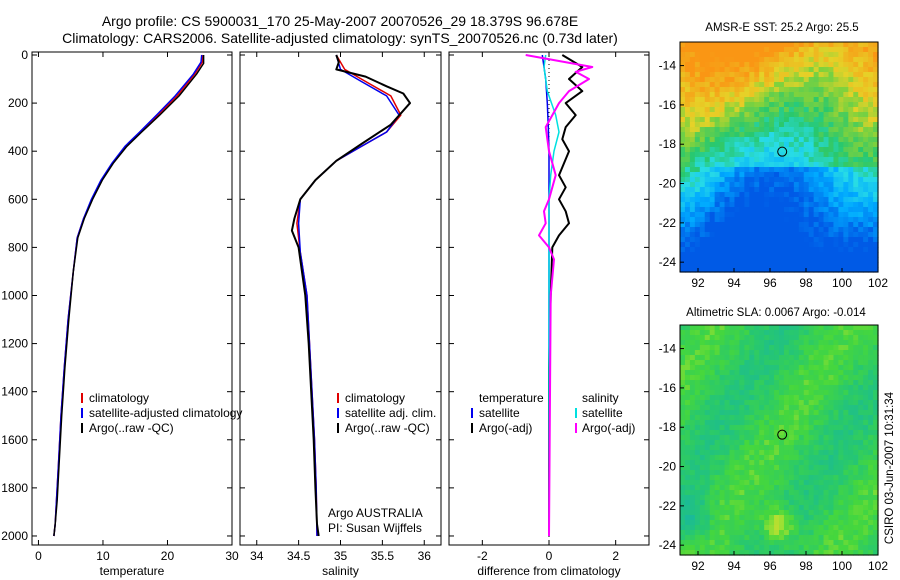  What do you see at coordinates (602, 413) in the screenshot?
I see `legend-label: satellite` at bounding box center [602, 413].